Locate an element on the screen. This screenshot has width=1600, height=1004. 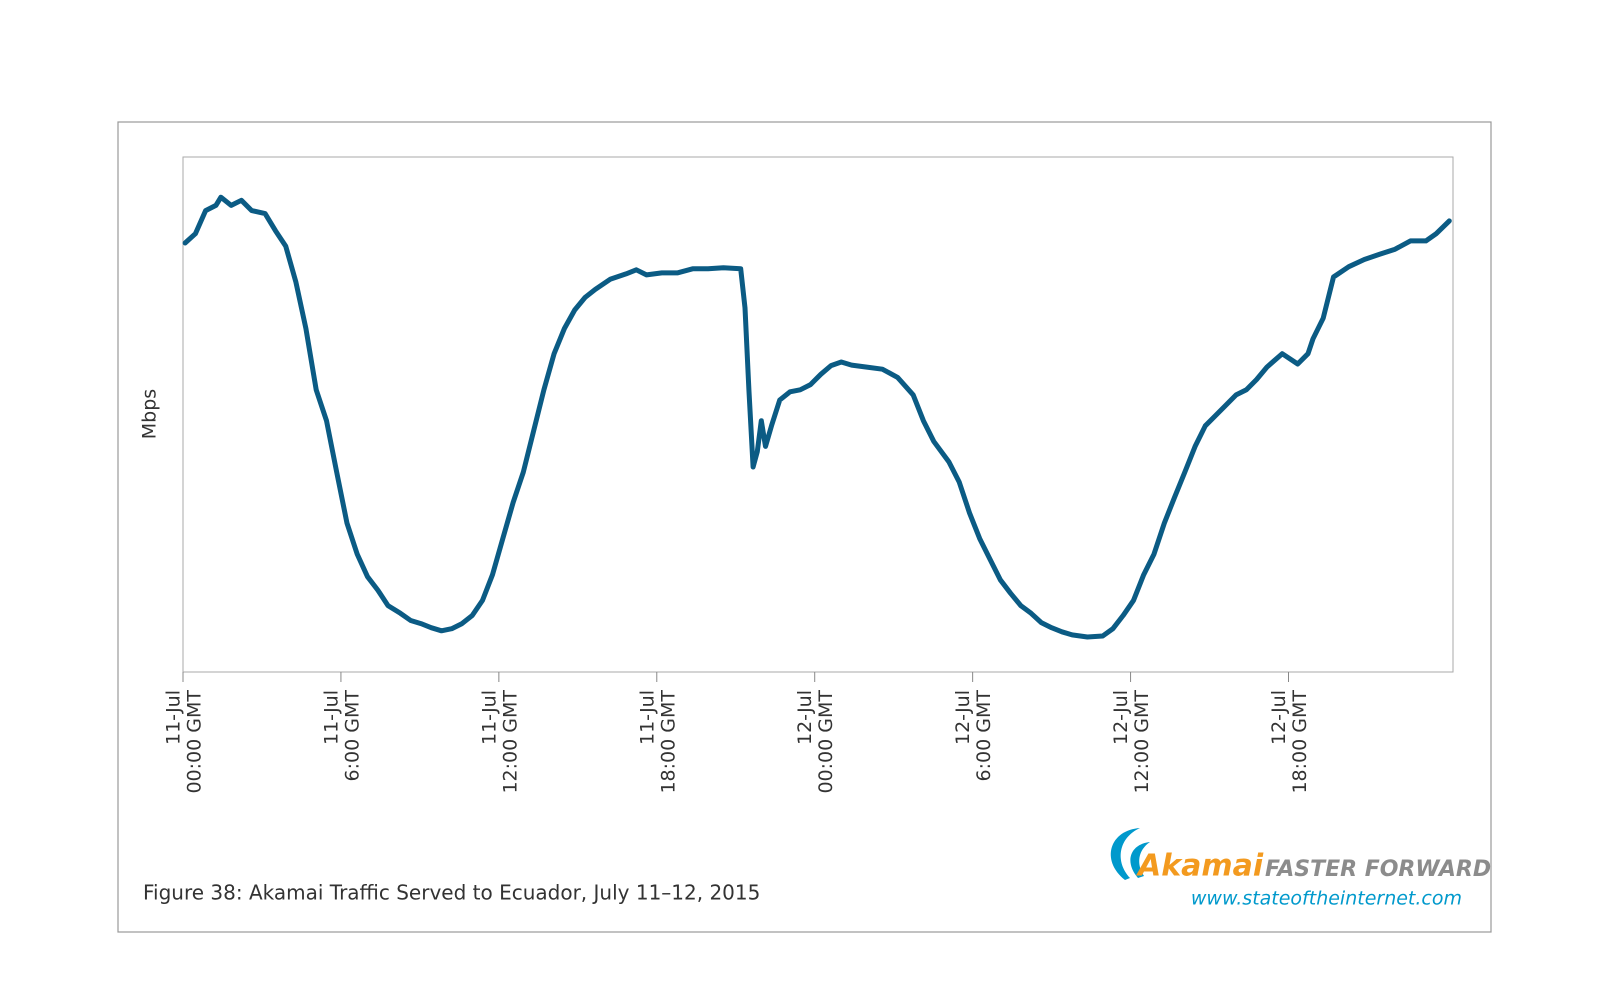
logo-tagline: FASTER FORWARD is located at coordinates (1378, 869).